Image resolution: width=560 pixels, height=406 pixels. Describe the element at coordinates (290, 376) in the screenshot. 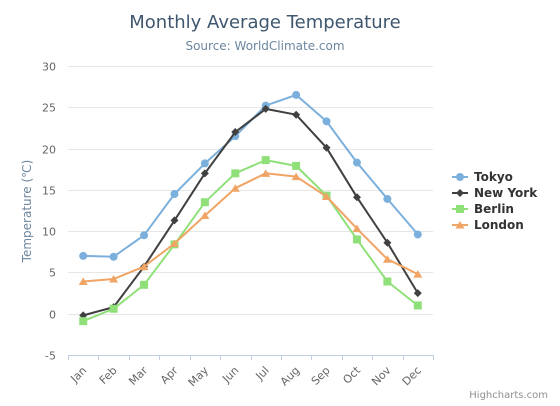

I see `x-tick-label: Aug` at that location.